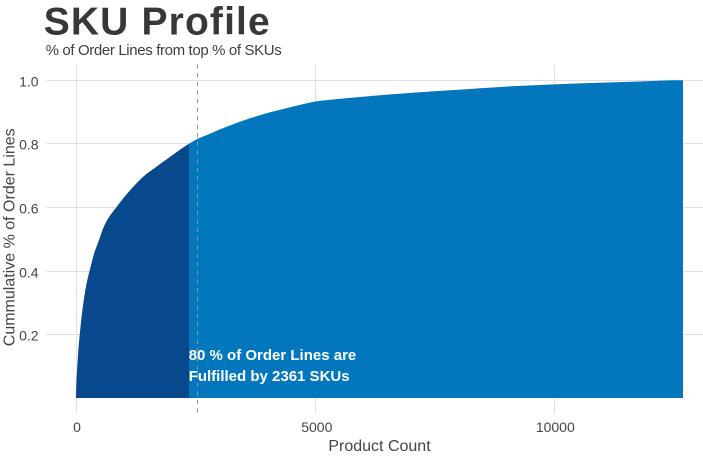 This screenshot has width=703, height=458. I want to click on svg-text: Fulfilled by 2361 SKUs, so click(269, 376).